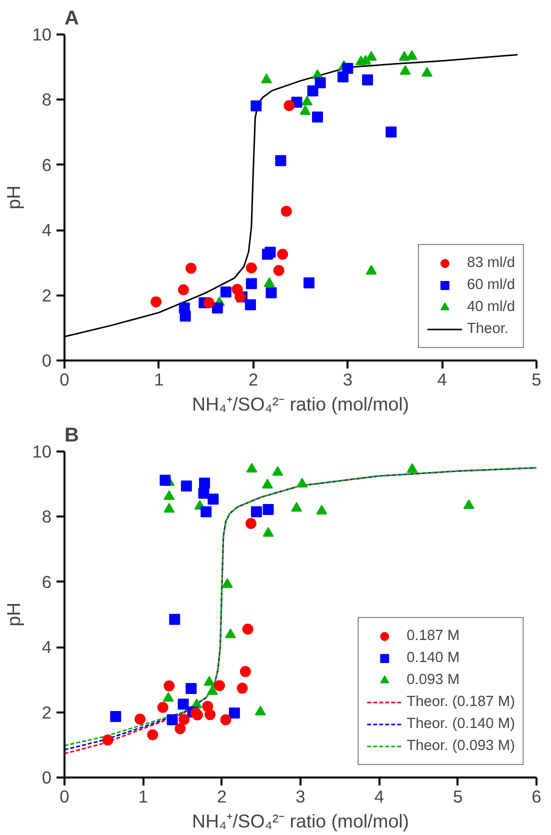 This screenshot has width=551, height=835. I want to click on chart-title: B, so click(71, 435).